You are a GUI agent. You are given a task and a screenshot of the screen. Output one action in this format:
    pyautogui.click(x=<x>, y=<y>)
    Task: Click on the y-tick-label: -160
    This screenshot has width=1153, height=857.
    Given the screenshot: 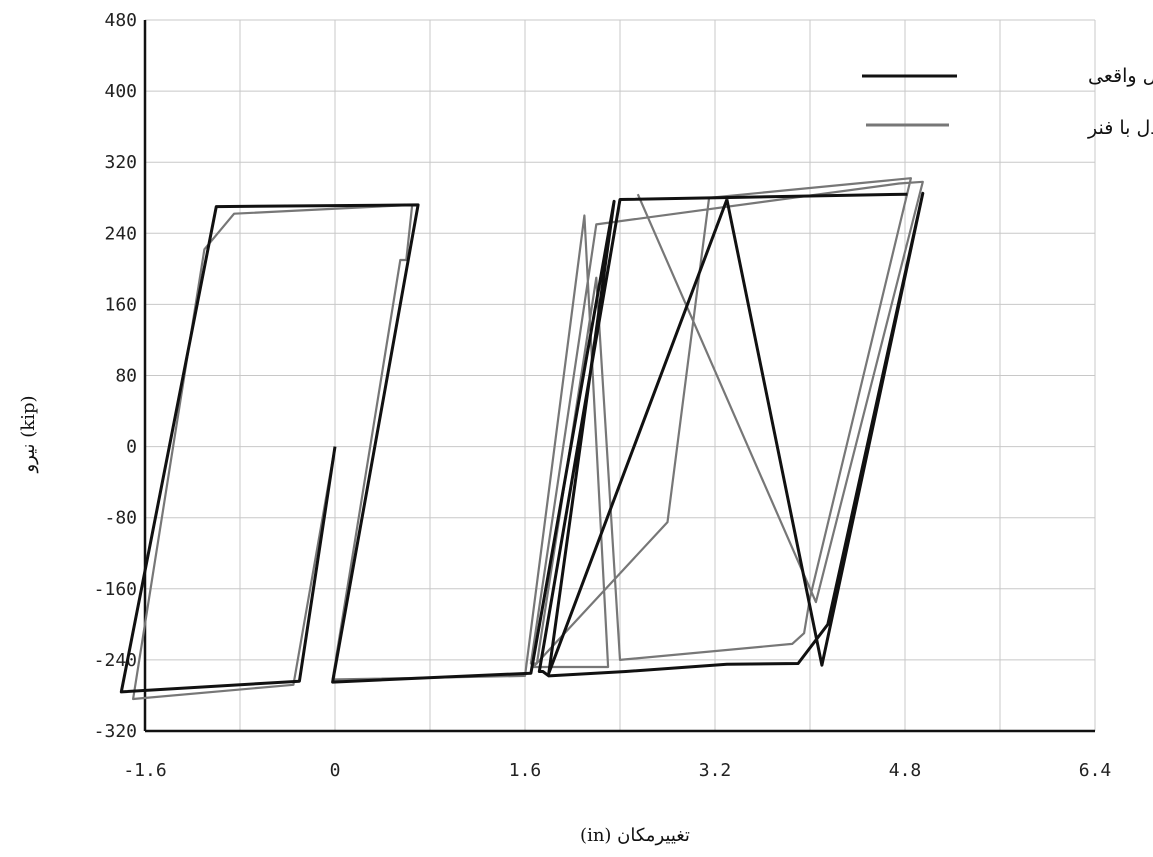 What is the action you would take?
    pyautogui.click(x=115, y=589)
    